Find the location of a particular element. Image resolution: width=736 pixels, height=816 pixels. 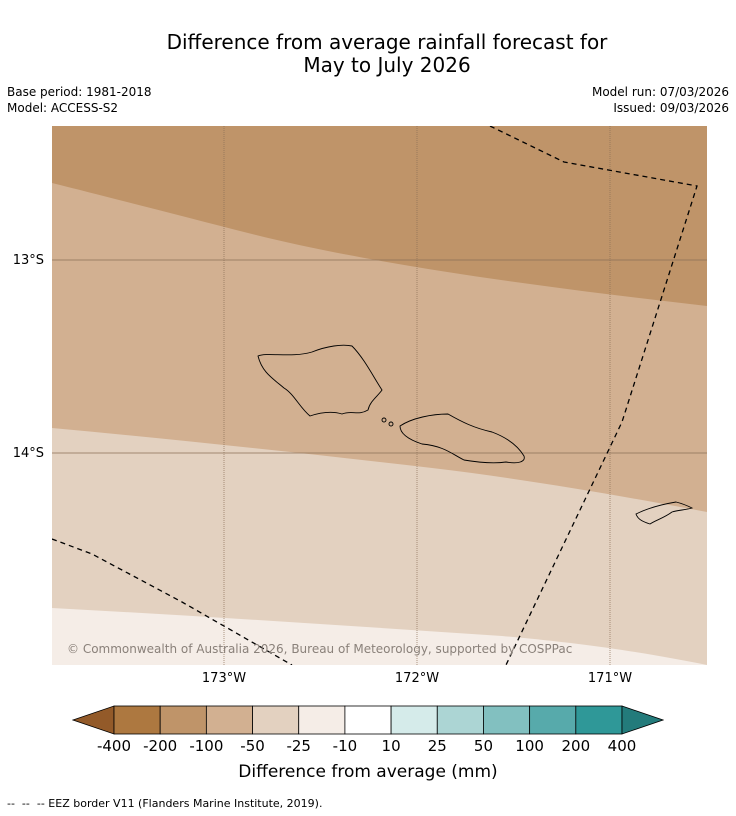

colorbar-tick-label: -25 is located at coordinates (298, 746).